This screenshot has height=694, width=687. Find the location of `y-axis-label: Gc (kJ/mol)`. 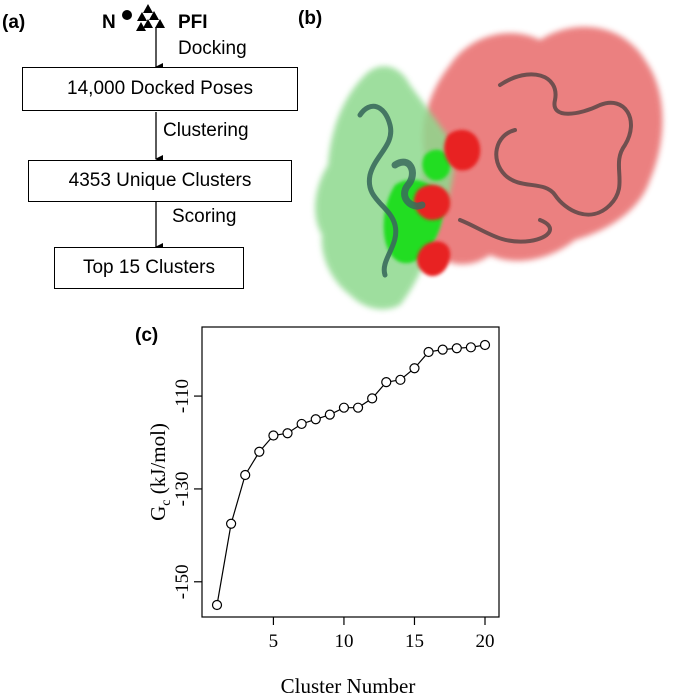

y-axis-label: Gc (kJ/mol) is located at coordinates (160, 472).